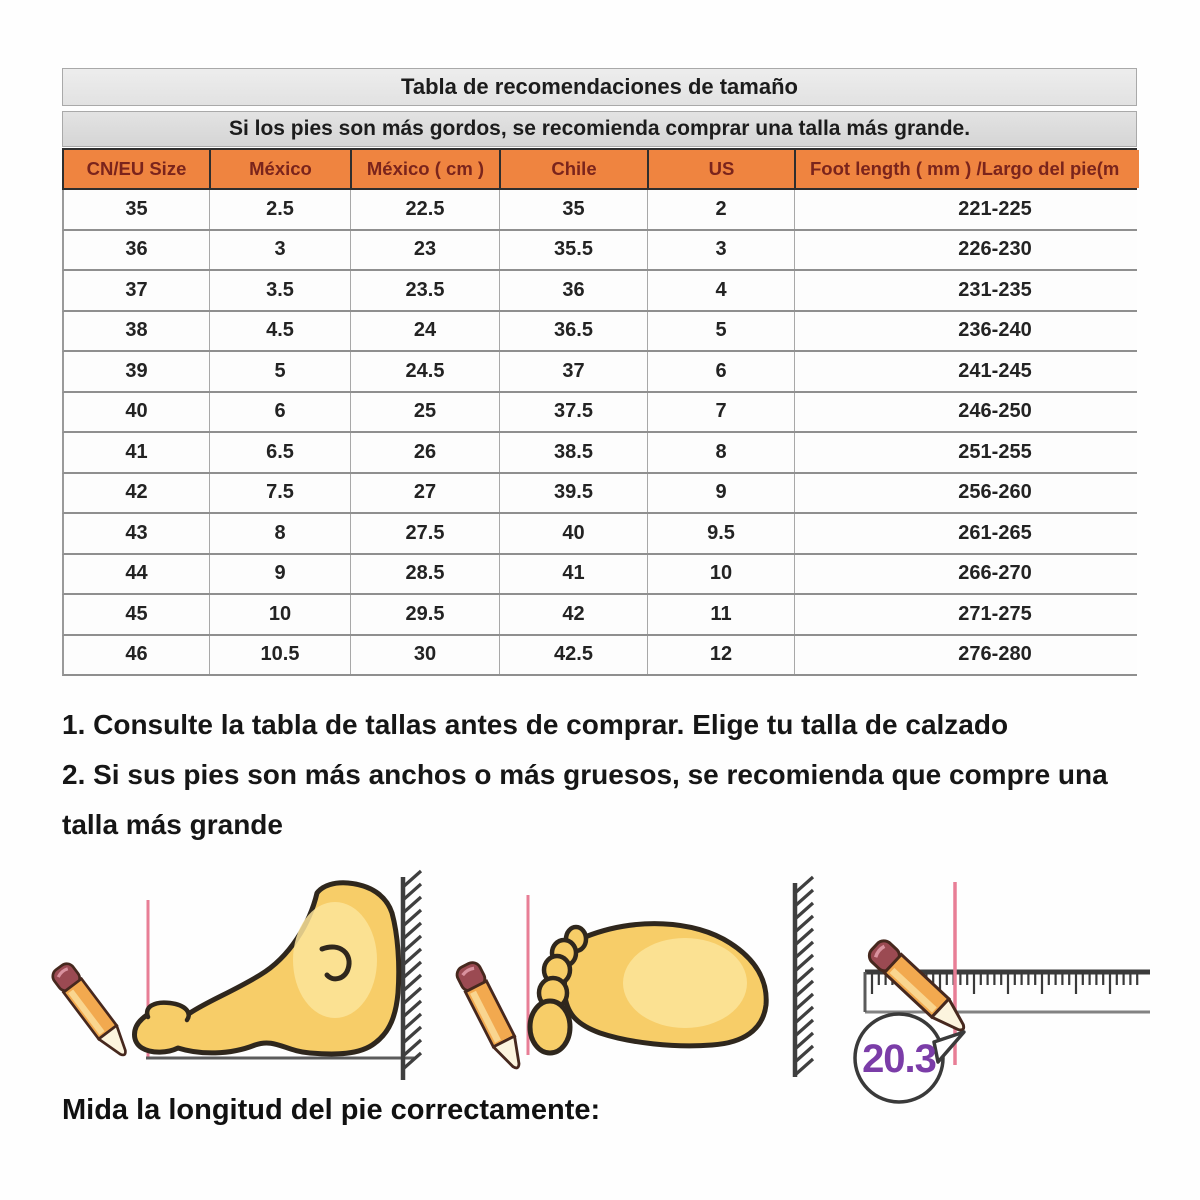 The image size is (1200, 1200). I want to click on measure-caption: Mida la longitud del pie correctamente:, so click(331, 1110).